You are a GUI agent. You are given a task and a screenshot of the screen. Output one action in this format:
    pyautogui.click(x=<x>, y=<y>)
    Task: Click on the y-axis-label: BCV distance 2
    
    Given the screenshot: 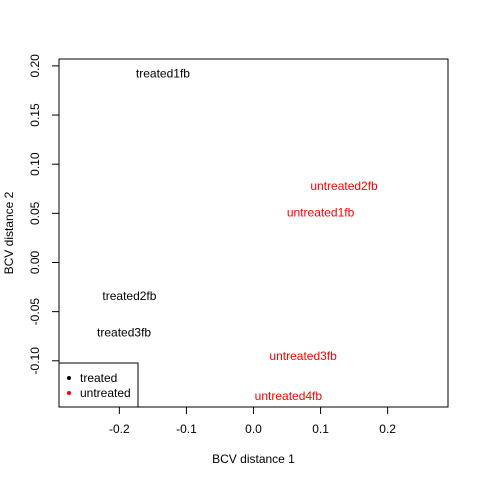 What is the action you would take?
    pyautogui.click(x=9, y=232)
    